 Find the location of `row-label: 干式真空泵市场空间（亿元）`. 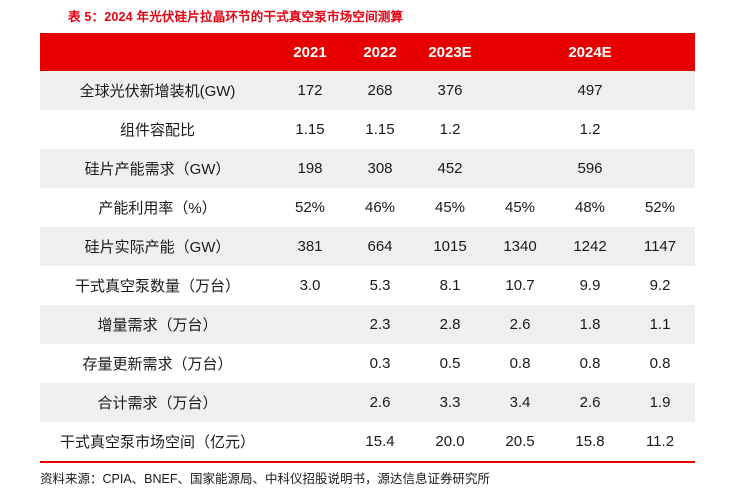

row-label: 干式真空泵市场空间（亿元） is located at coordinates (157, 442).